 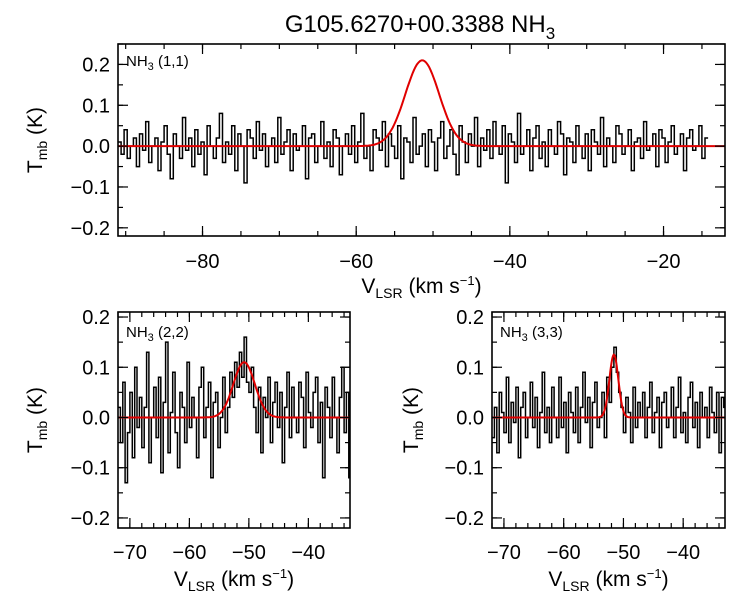 I want to click on title-subscript: 3, so click(x=550, y=33).